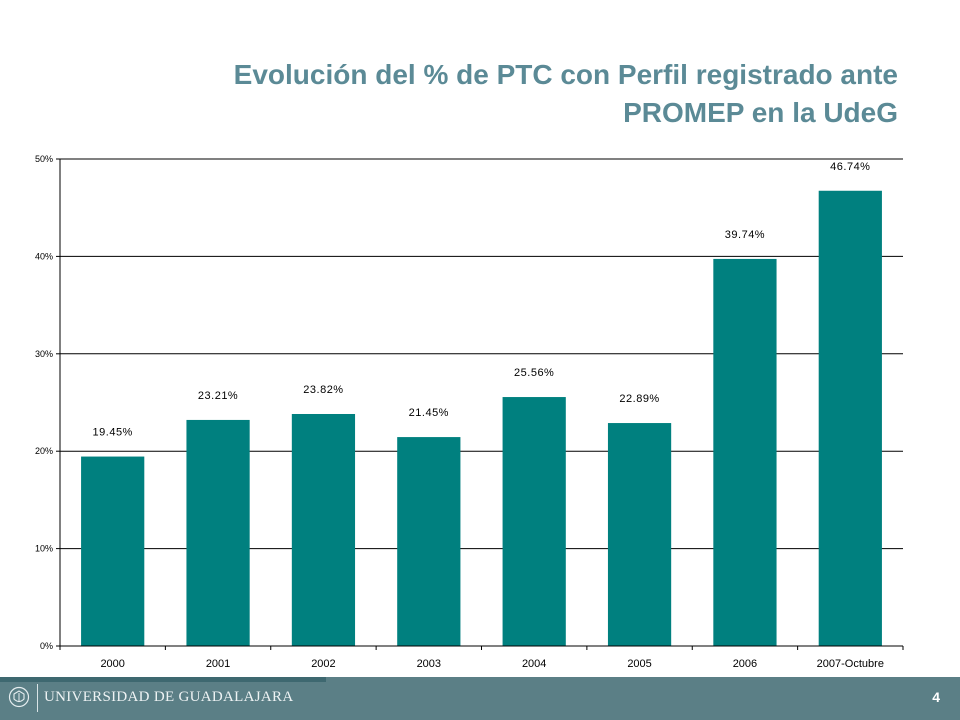  Describe the element at coordinates (218, 396) in the screenshot. I see `data-label: 23.21%` at that location.